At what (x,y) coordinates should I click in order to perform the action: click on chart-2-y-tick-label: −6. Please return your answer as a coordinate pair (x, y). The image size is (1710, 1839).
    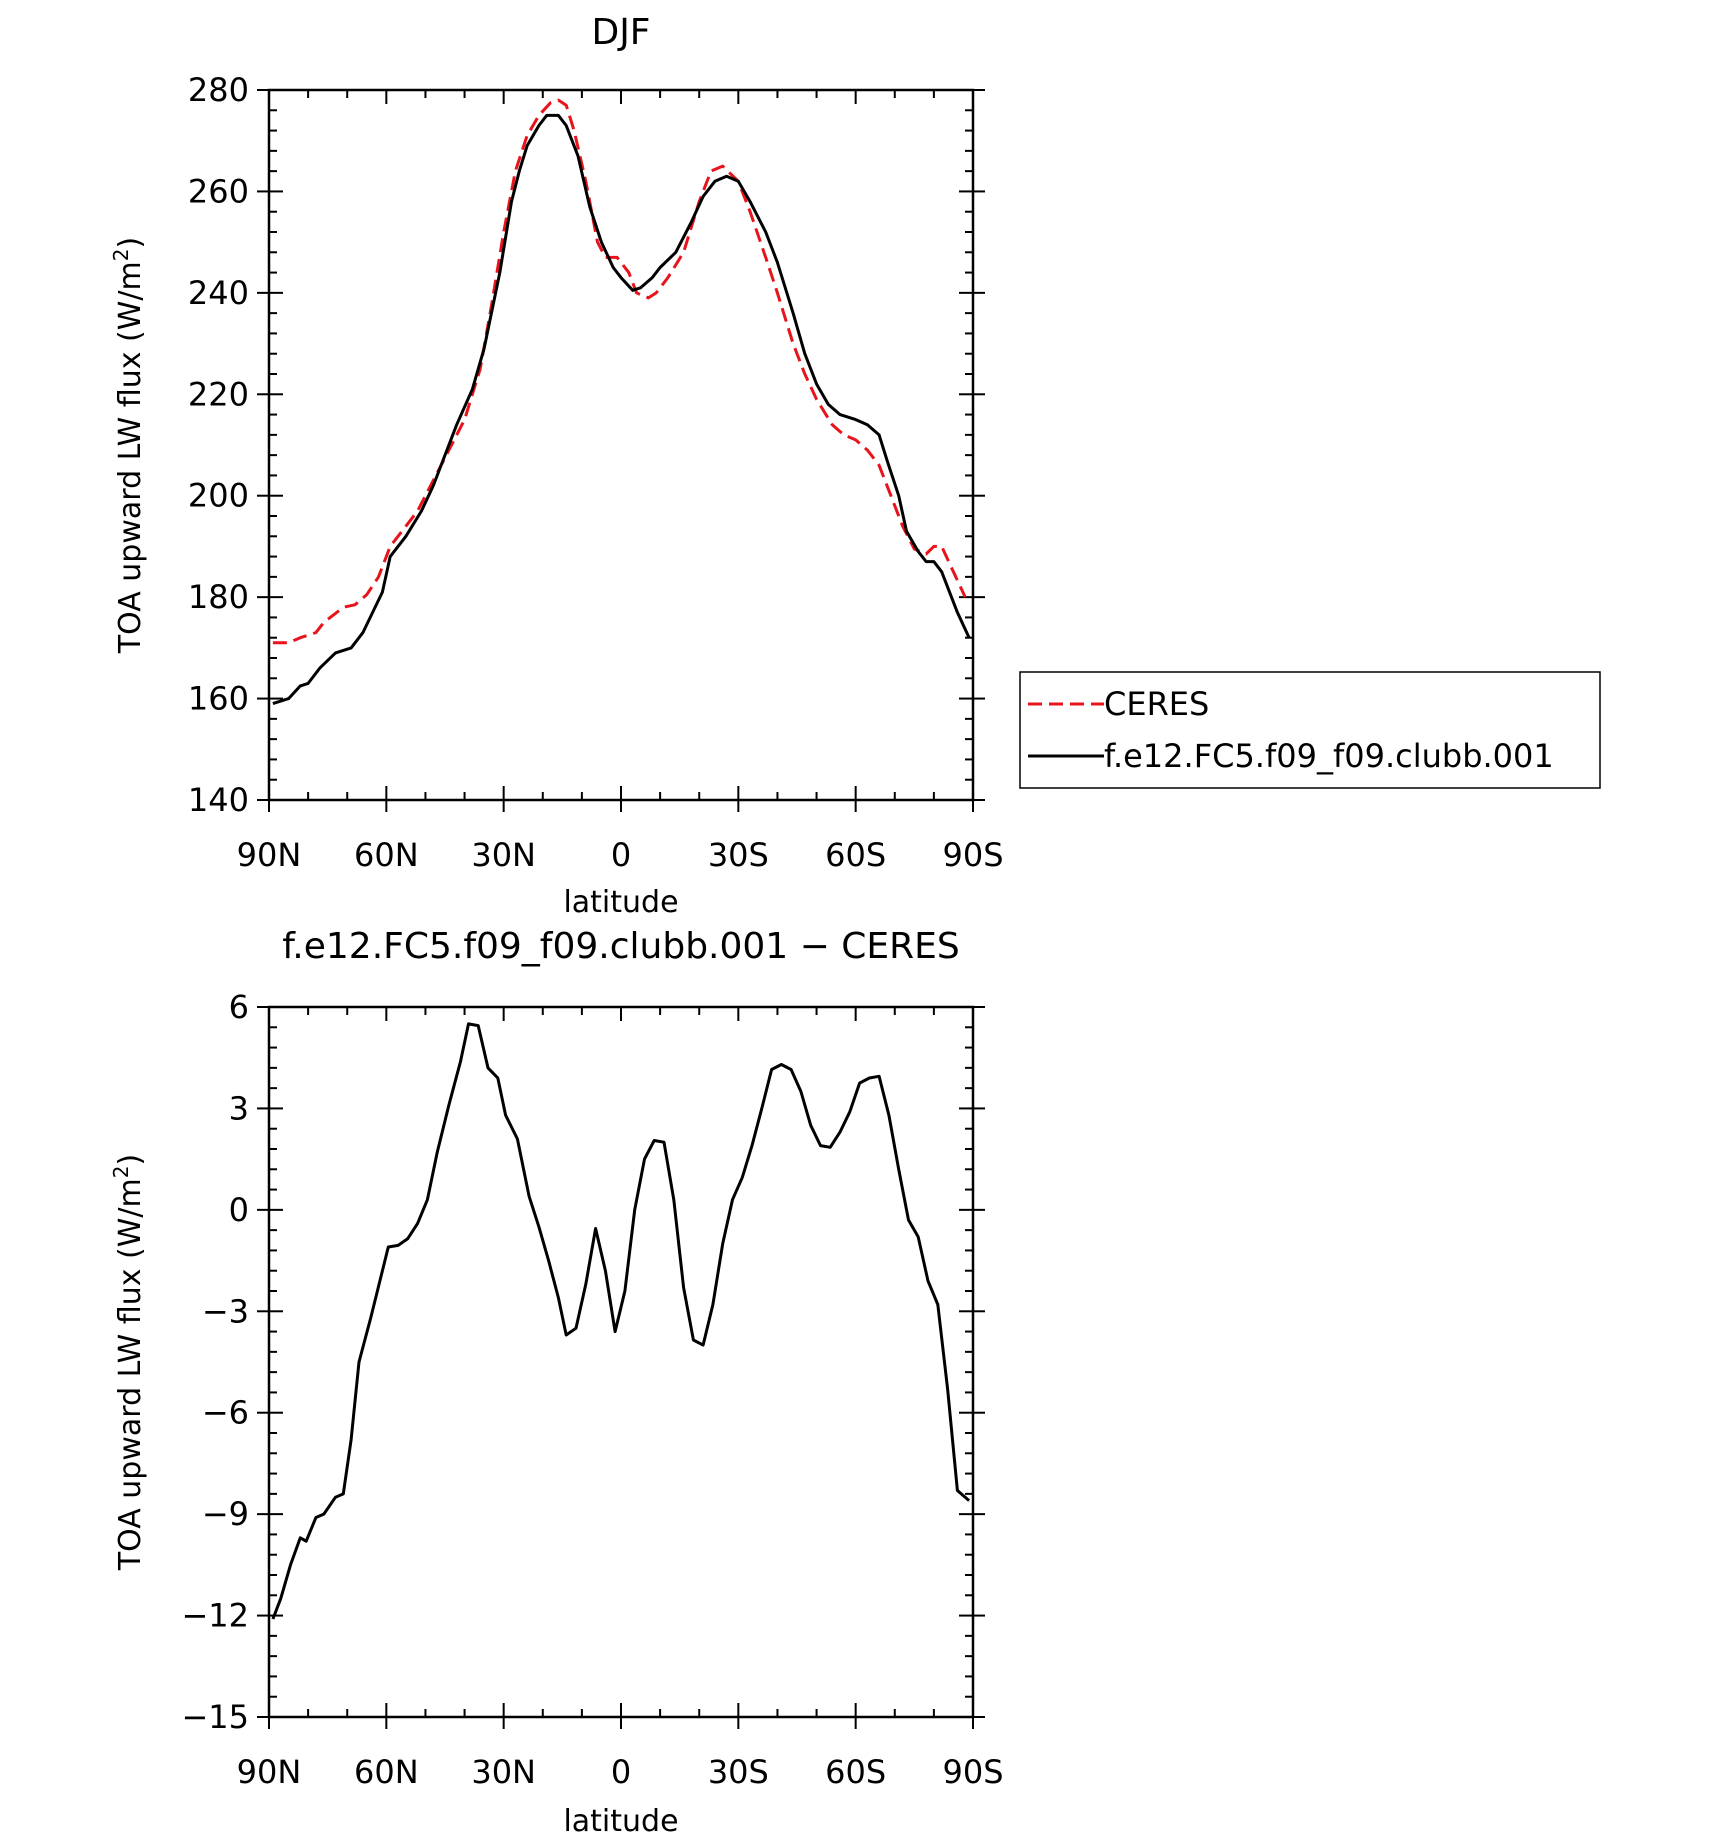
    Looking at the image, I should click on (225, 1413).